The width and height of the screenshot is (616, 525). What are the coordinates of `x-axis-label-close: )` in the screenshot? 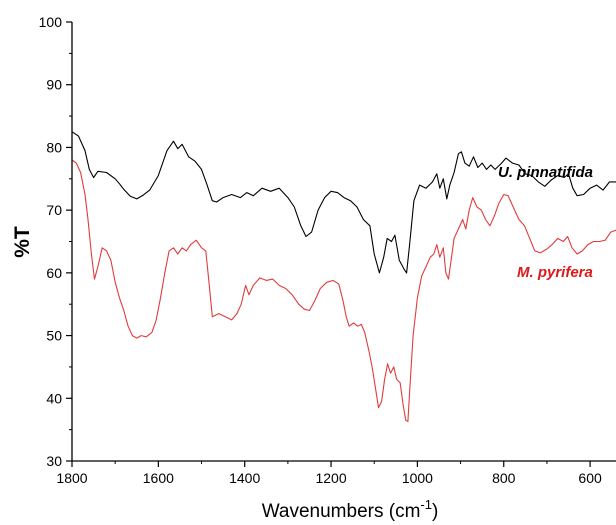 It's located at (435, 511).